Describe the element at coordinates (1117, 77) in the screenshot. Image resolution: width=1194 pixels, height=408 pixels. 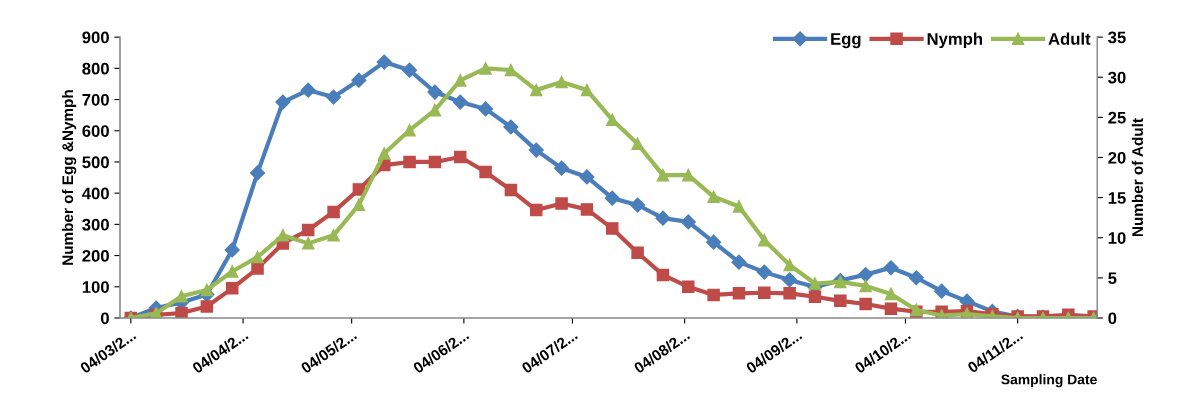
I see `y2-tick-label: 30` at that location.